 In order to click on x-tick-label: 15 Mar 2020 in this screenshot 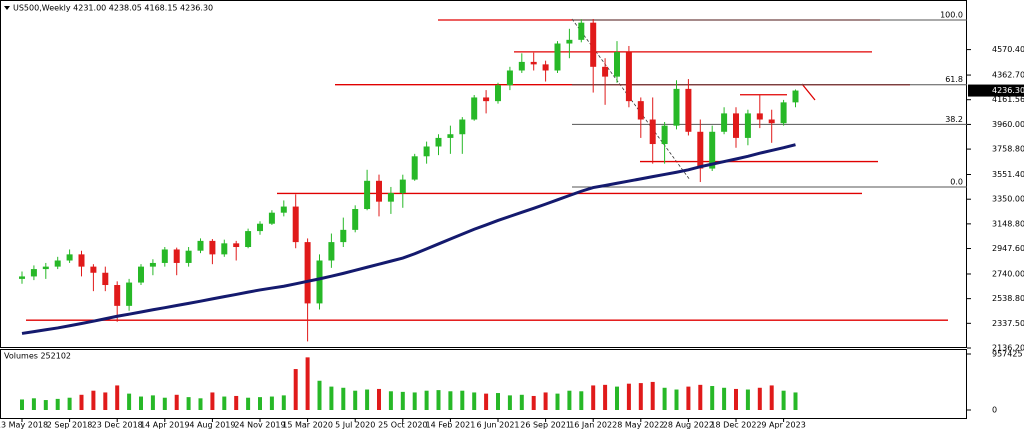, I will do `click(307, 425)`.